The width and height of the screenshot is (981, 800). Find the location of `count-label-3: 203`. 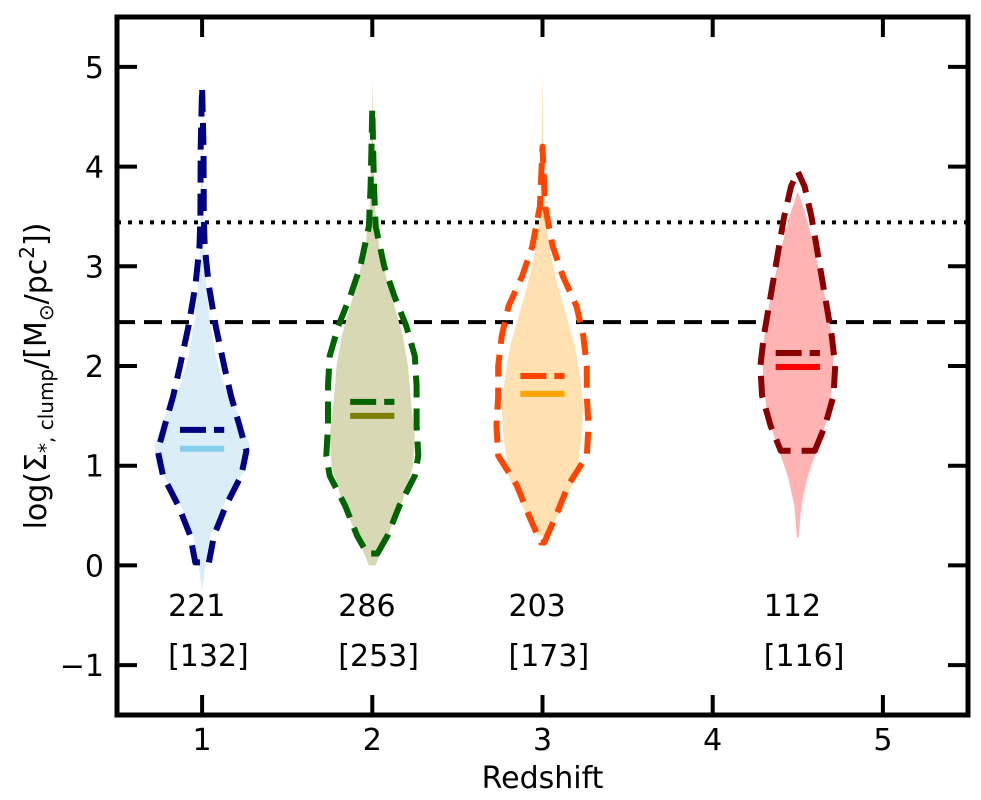

count-label-3: 203 is located at coordinates (537, 606).